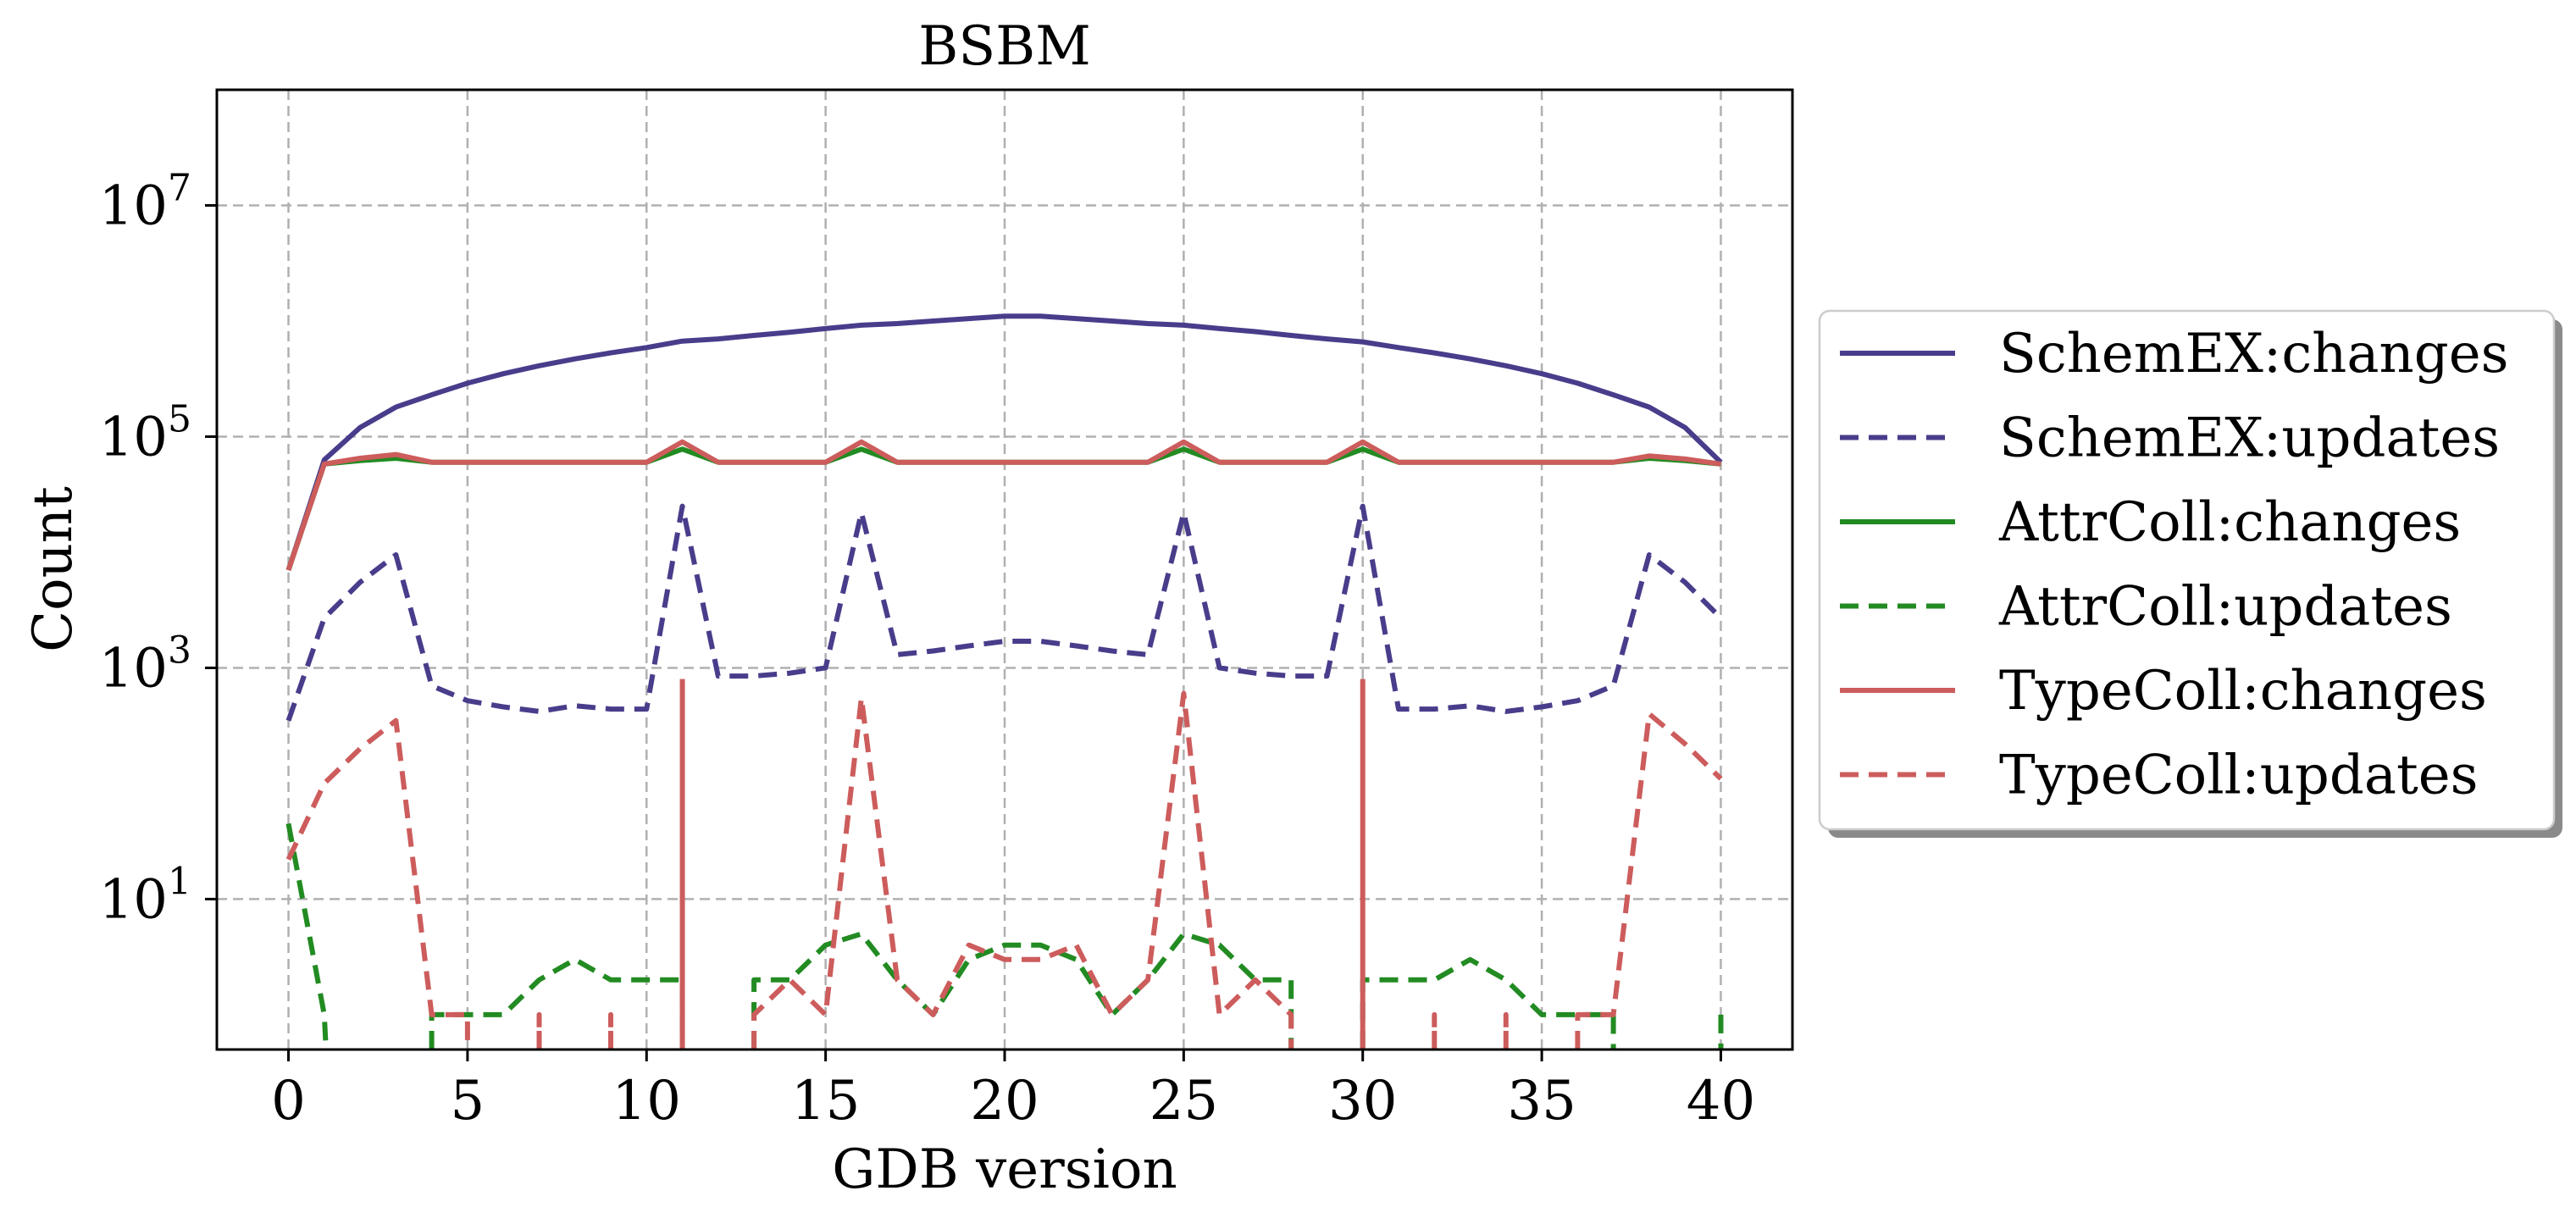  I want to click on legend-label: AttrColl:updates, so click(2225, 607).